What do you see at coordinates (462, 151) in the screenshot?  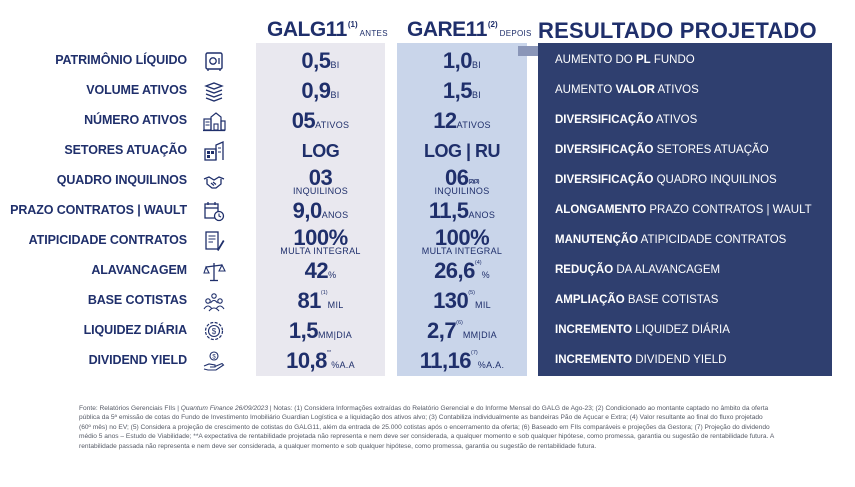 I see `row-4-b-value: LOG | RU` at bounding box center [462, 151].